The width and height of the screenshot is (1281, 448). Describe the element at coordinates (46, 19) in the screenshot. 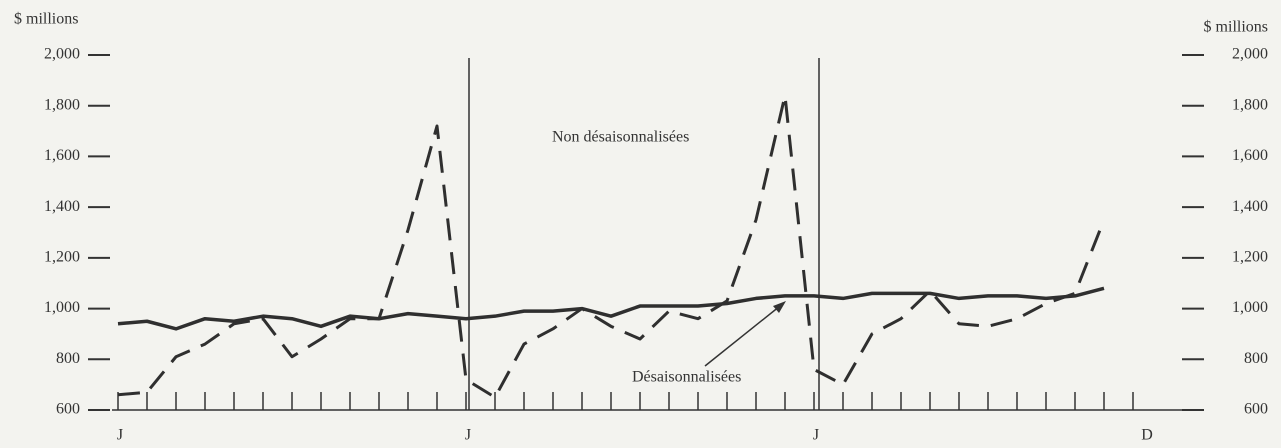

I see `y-axis-label: $ millions` at that location.